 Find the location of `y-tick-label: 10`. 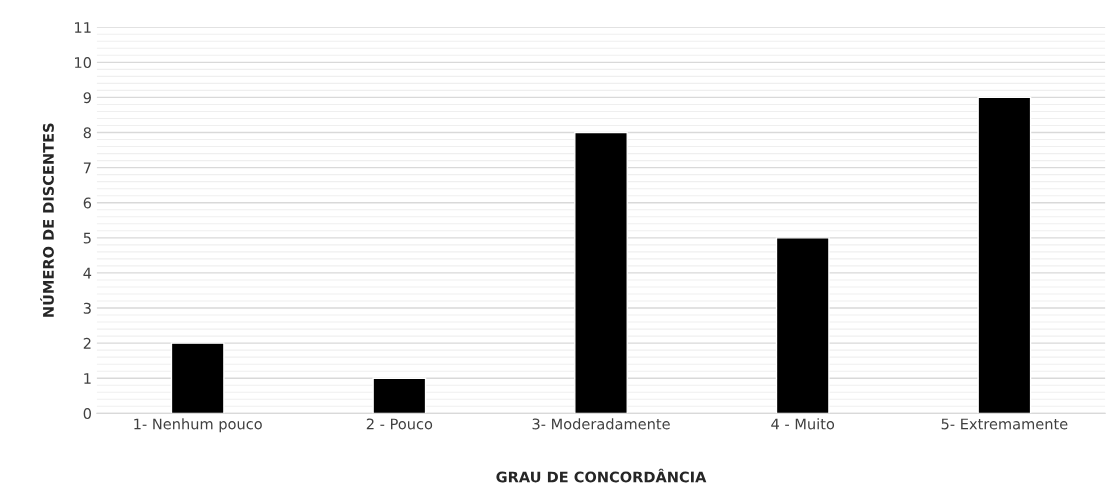

y-tick-label: 10 is located at coordinates (83, 63).